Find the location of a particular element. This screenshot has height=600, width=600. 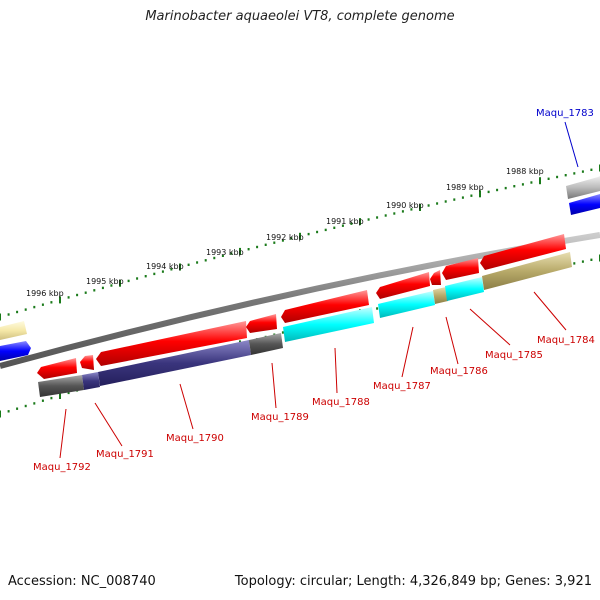

cds-maqu1792 is located at coordinates (57, 368).